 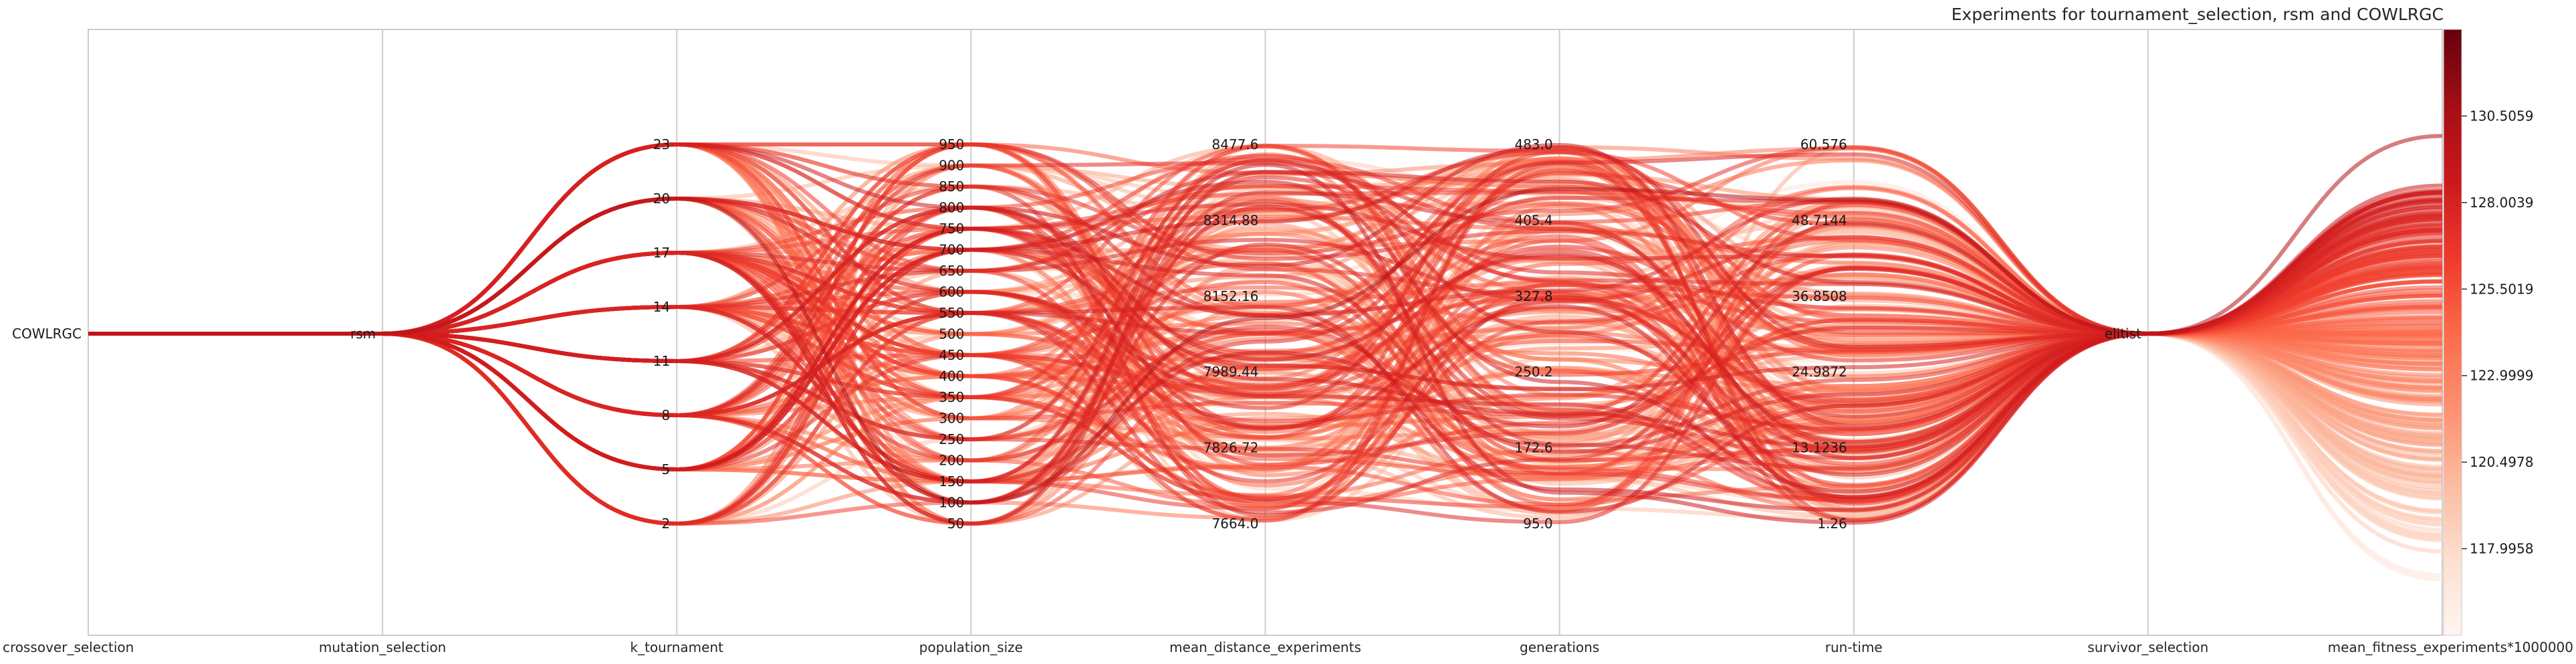 What do you see at coordinates (951, 355) in the screenshot?
I see `tick-label-population_size: 450` at bounding box center [951, 355].